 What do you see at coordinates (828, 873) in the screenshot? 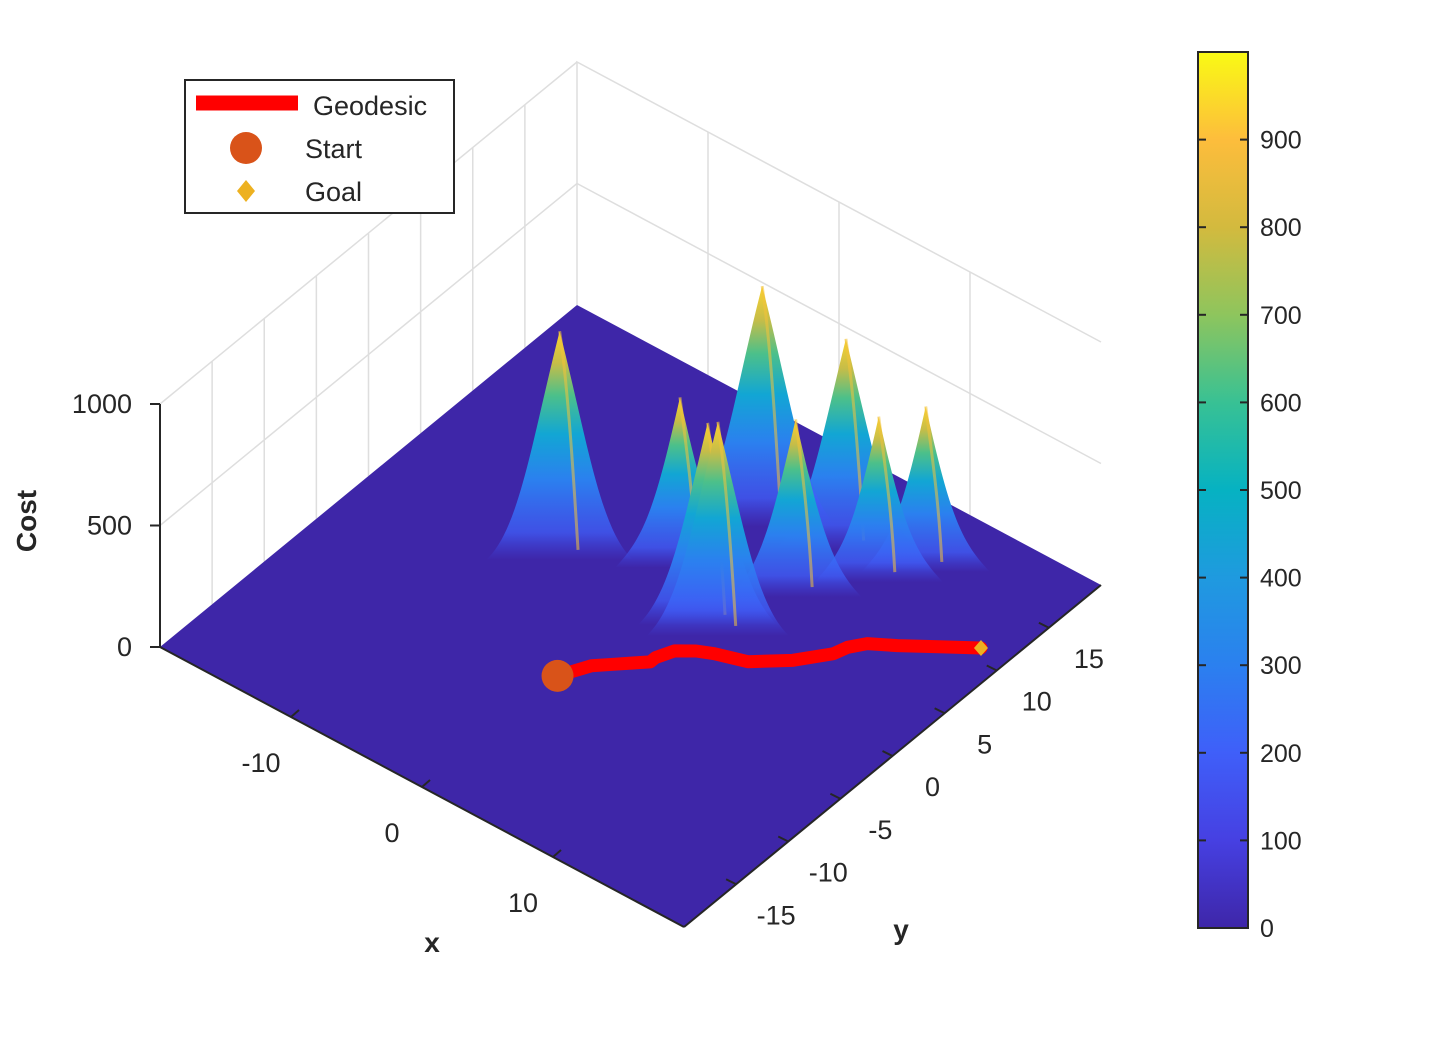
I see `y-tick-label: -10` at bounding box center [828, 873].